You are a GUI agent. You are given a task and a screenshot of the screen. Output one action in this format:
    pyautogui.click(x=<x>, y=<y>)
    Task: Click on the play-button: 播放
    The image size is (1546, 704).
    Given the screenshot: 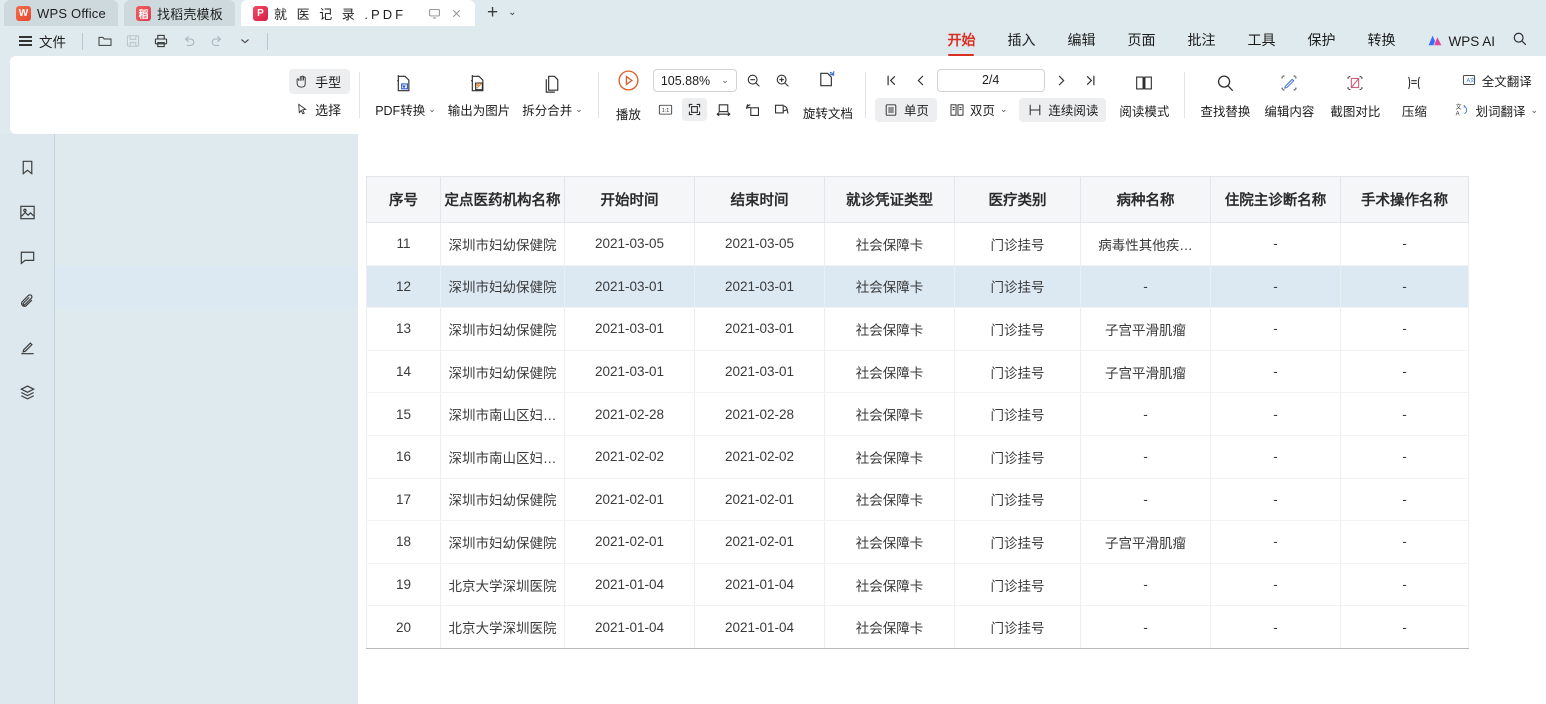 What is the action you would take?
    pyautogui.click(x=628, y=95)
    